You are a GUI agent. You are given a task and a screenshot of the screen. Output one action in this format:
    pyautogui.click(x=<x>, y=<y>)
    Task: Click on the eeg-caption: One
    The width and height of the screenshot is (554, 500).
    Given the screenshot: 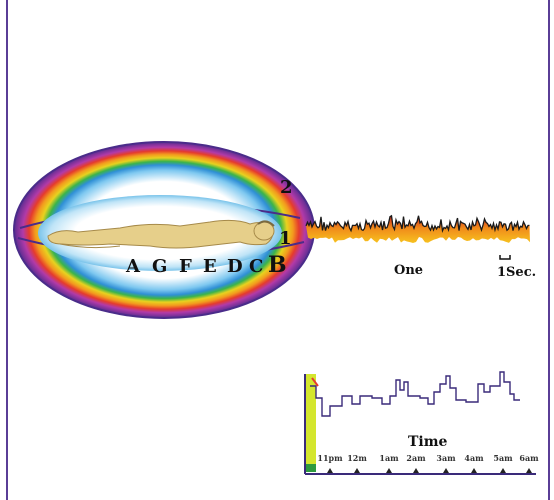 What is the action you would take?
    pyautogui.click(x=408, y=270)
    